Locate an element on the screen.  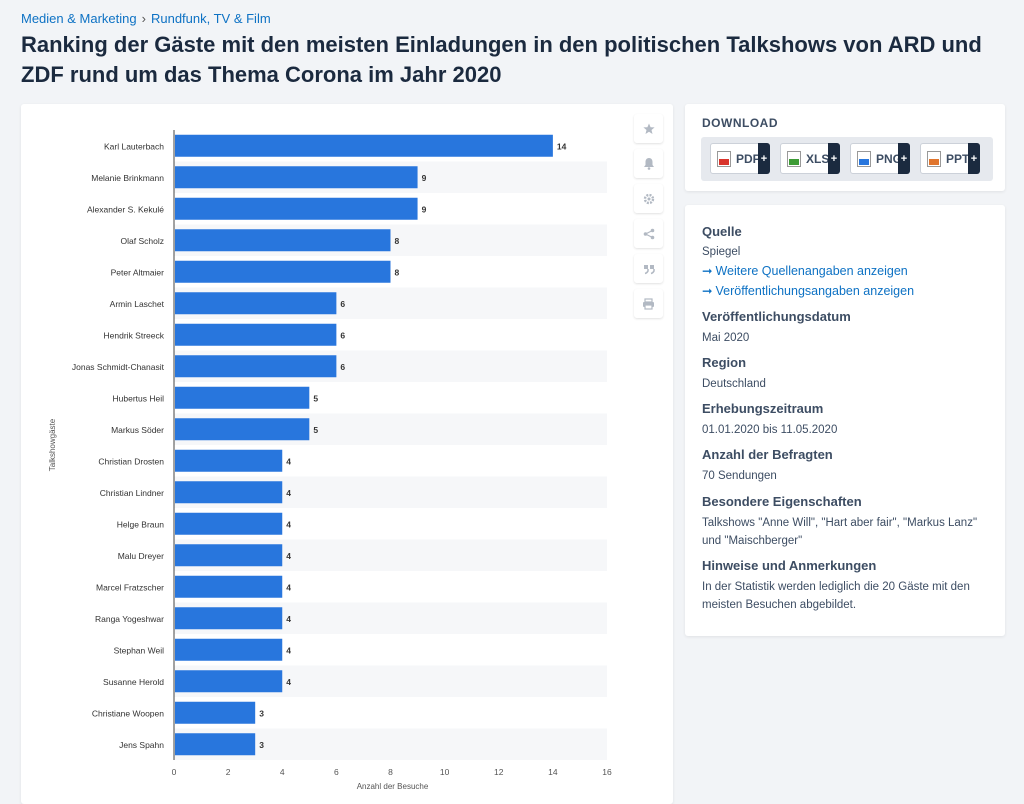
x-tick-label: 4 is located at coordinates (282, 772).